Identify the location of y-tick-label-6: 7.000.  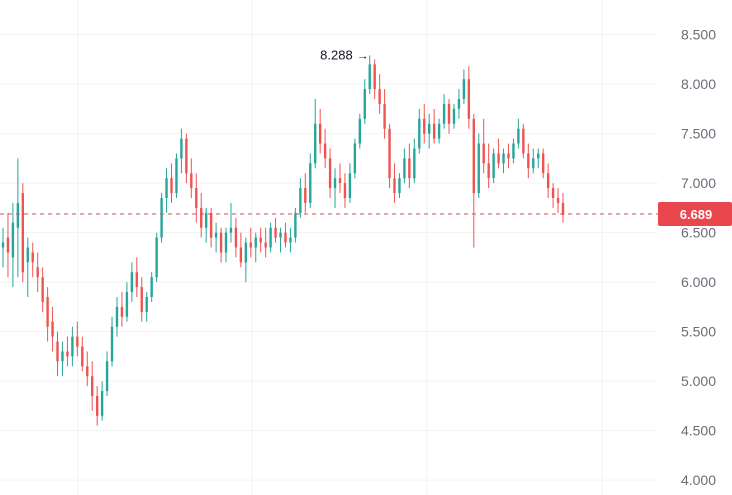
(698, 183).